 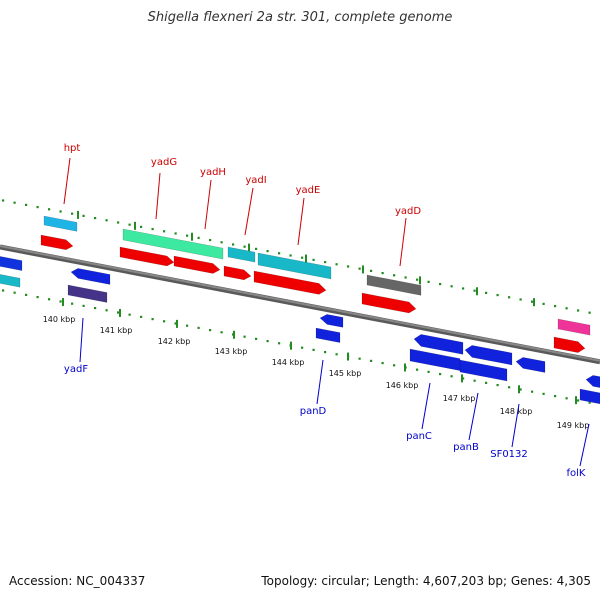 I want to click on kbp-label: 142 kbp, so click(x=174, y=341).